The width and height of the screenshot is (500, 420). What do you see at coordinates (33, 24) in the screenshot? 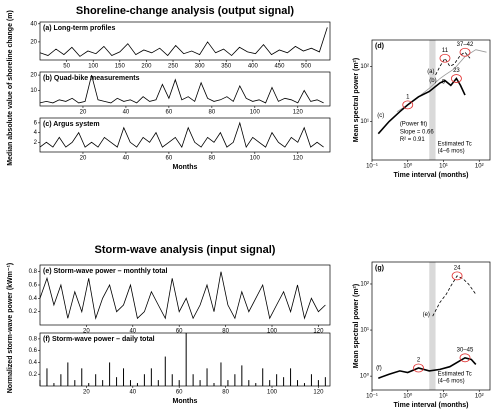
I see `y-tick-label: 40` at bounding box center [33, 24].